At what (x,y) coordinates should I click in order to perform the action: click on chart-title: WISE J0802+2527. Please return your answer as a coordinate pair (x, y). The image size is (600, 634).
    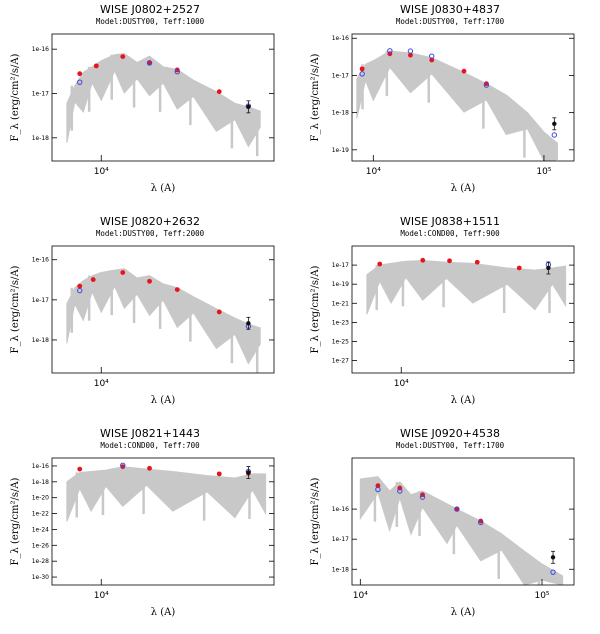
    Looking at the image, I should click on (150, 9).